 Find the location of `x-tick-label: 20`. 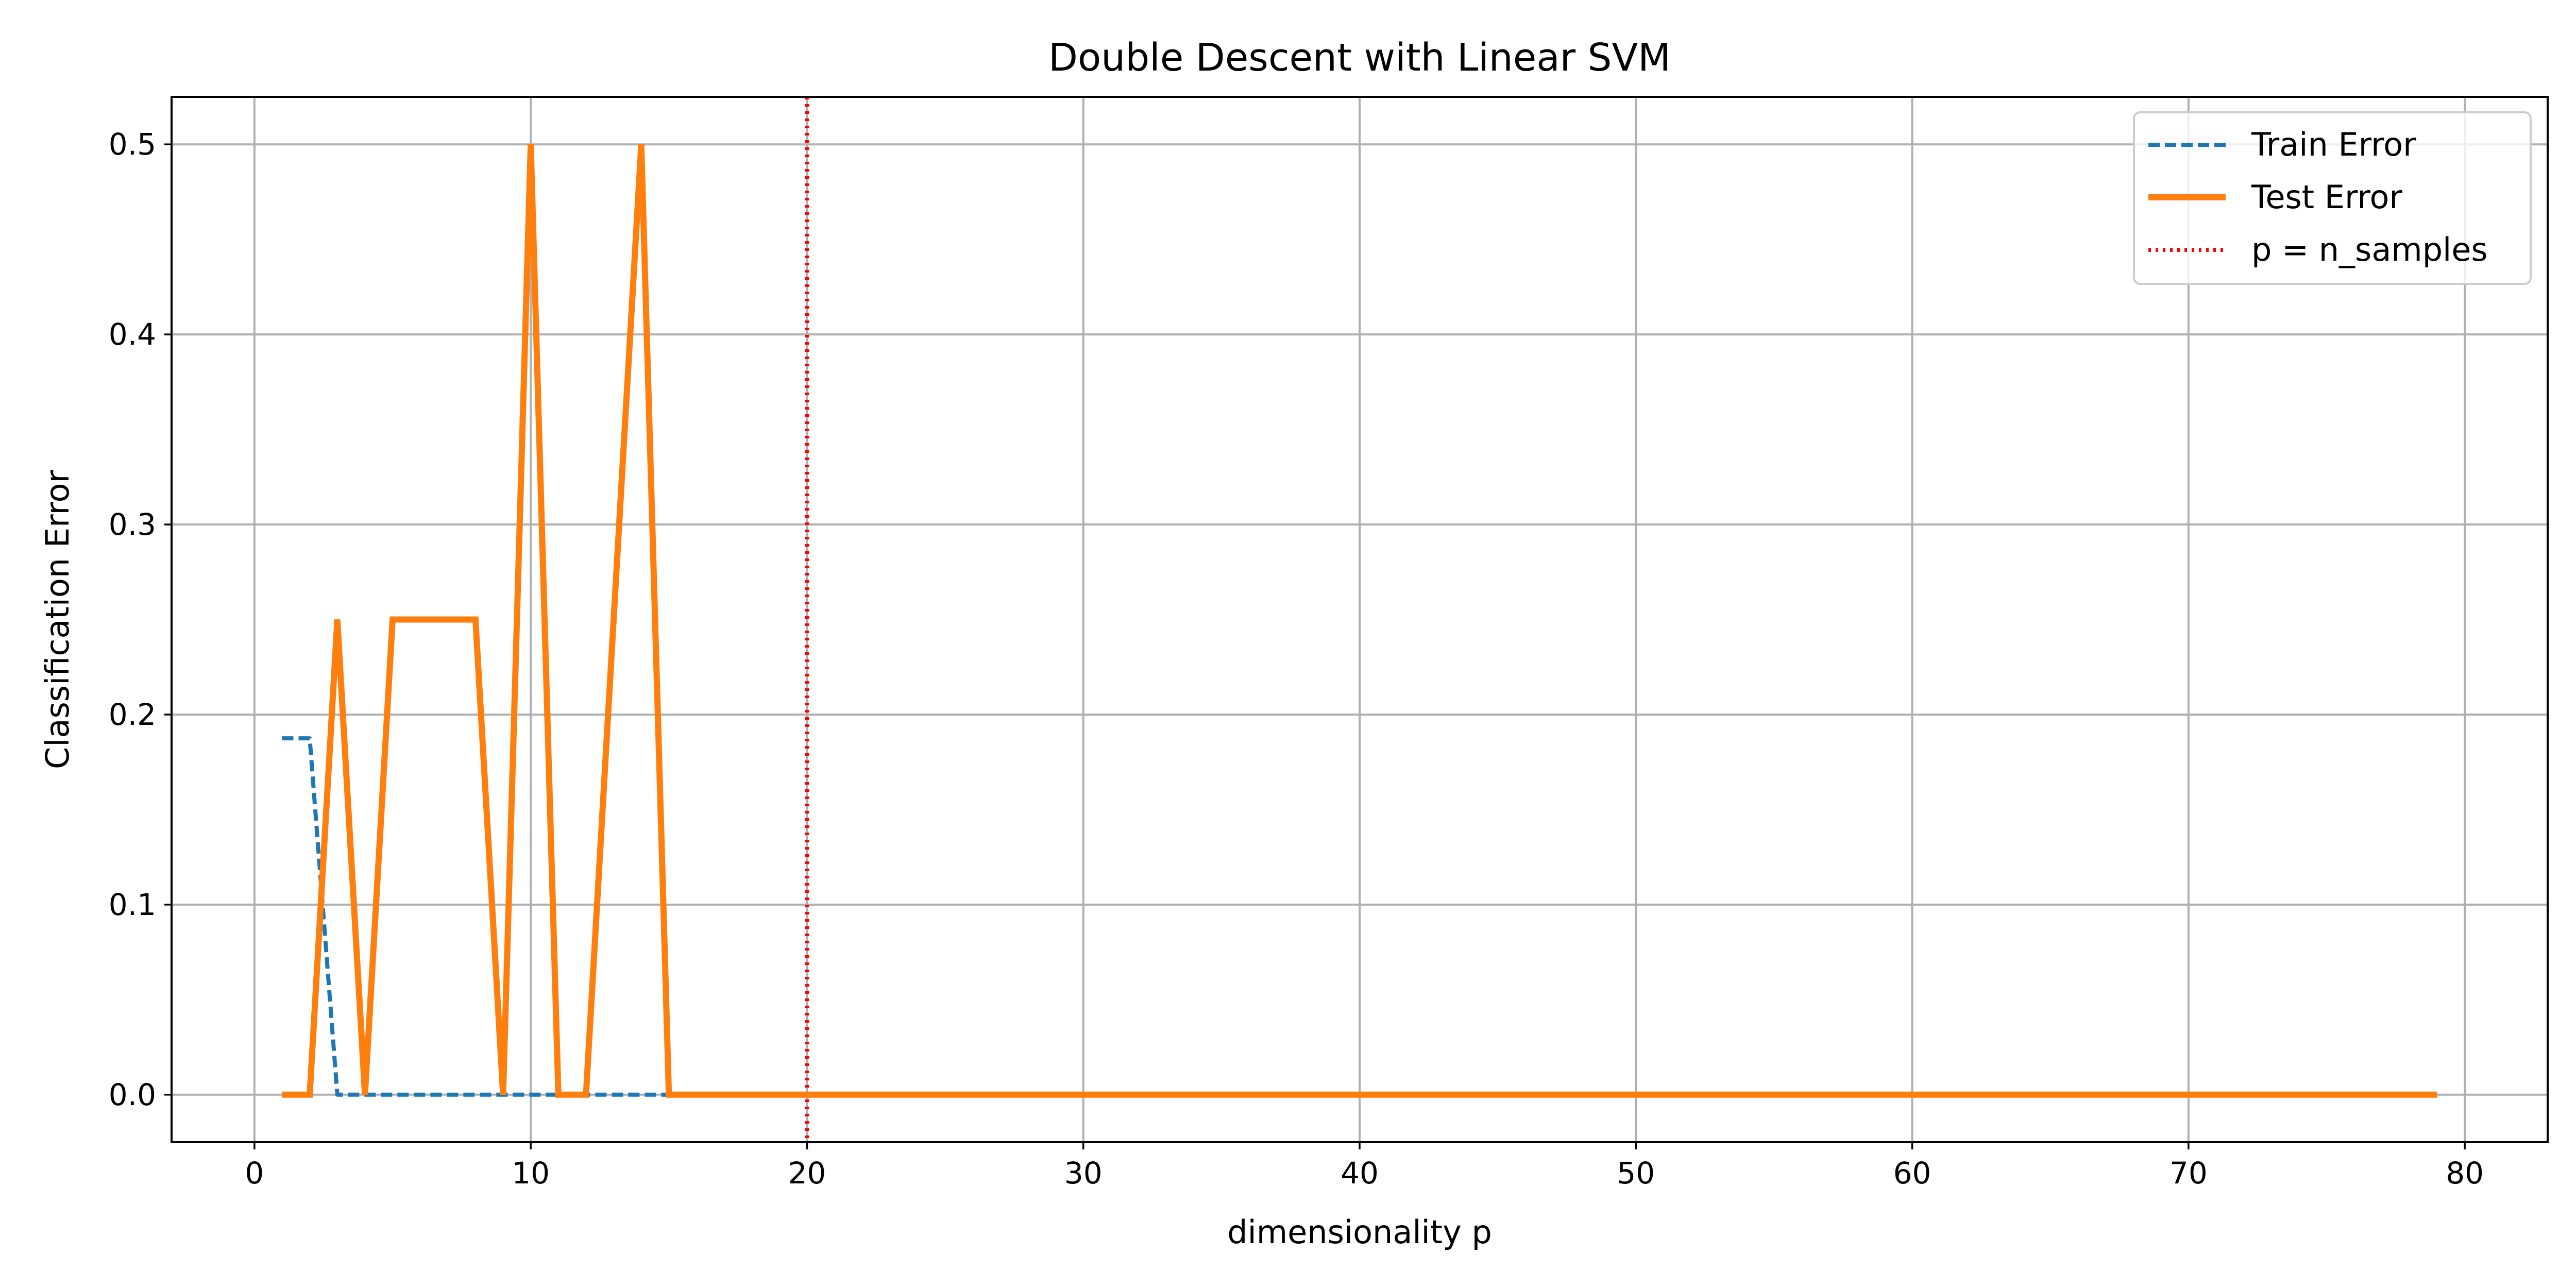

x-tick-label: 20 is located at coordinates (807, 1173).